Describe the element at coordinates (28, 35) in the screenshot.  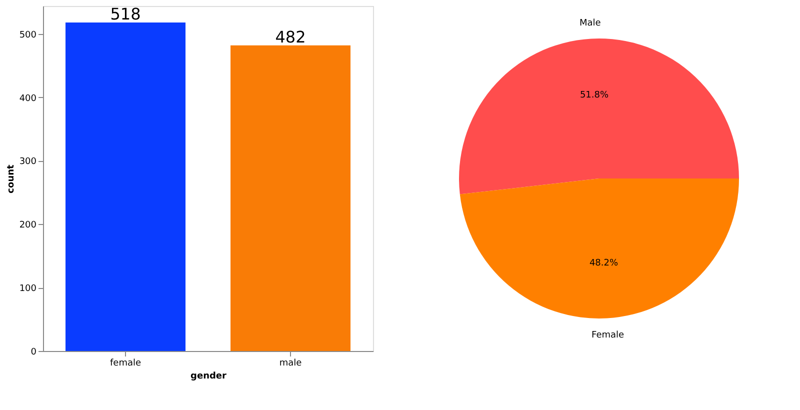
I see `y-tick-label: 500` at that location.